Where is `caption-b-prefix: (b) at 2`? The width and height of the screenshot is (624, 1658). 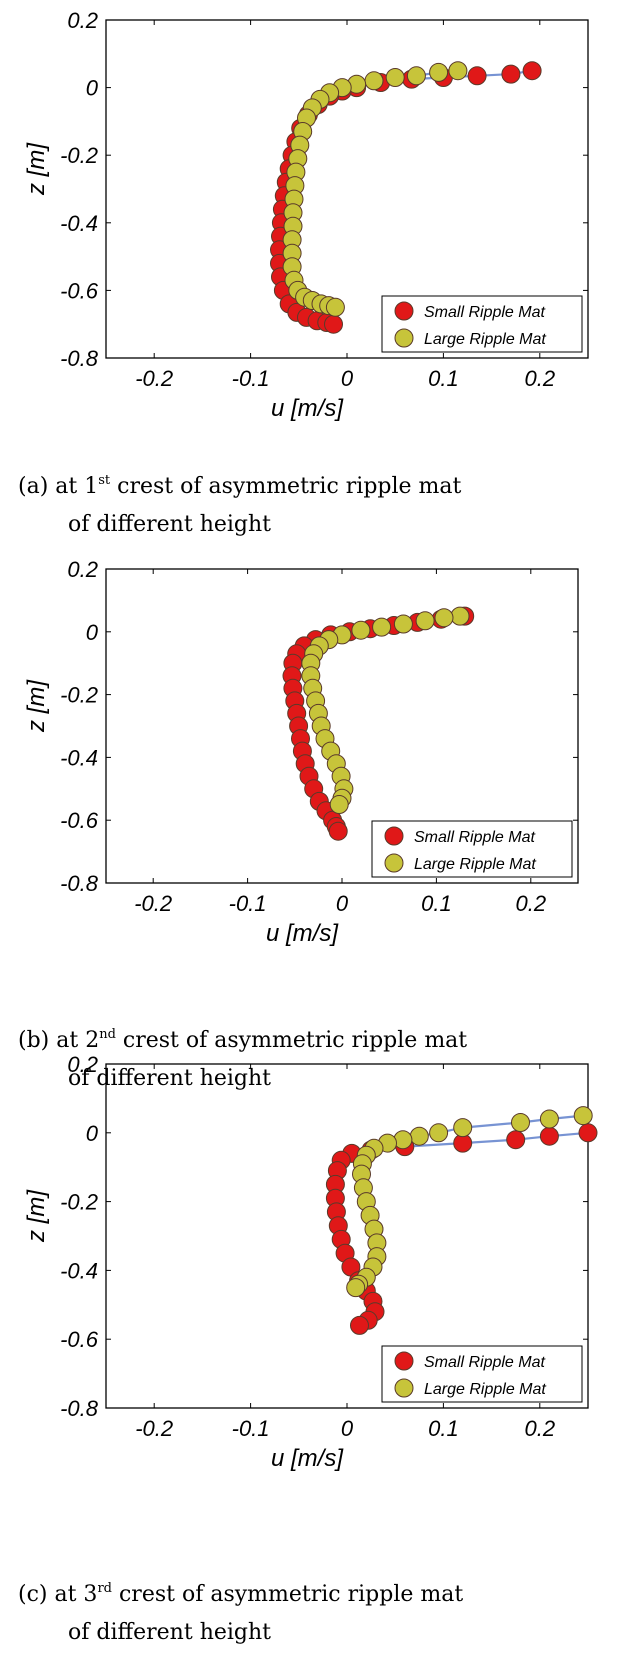 caption-b-prefix: (b) at 2 is located at coordinates (59, 1040).